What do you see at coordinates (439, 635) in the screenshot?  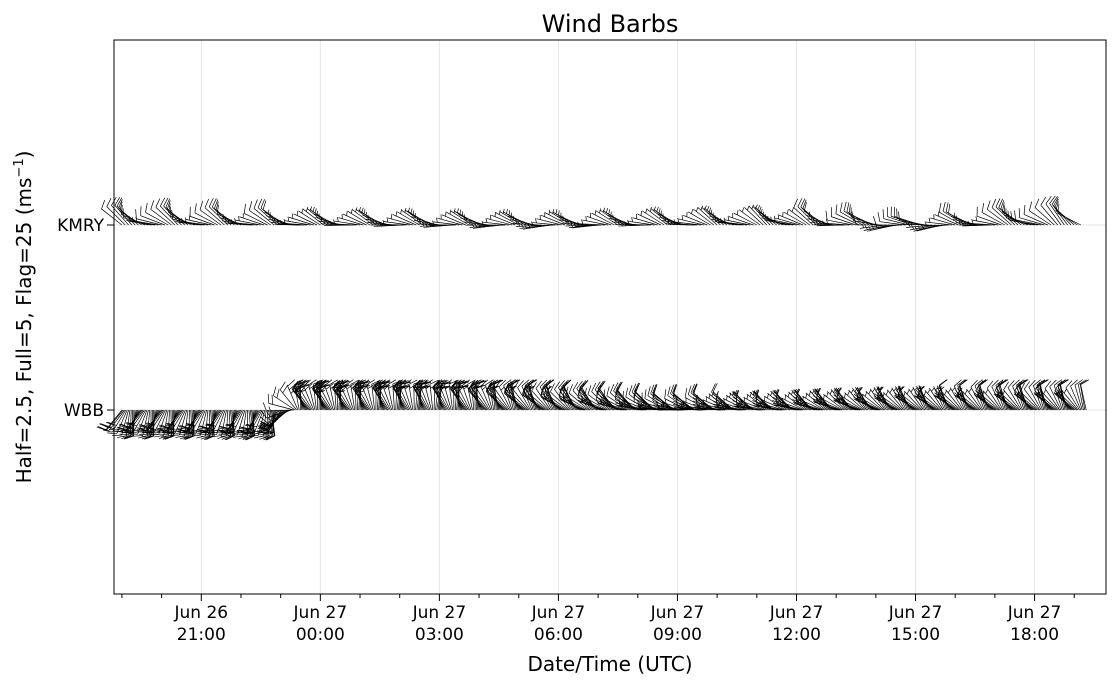 I see `x-tick-label-time: 03:00` at bounding box center [439, 635].